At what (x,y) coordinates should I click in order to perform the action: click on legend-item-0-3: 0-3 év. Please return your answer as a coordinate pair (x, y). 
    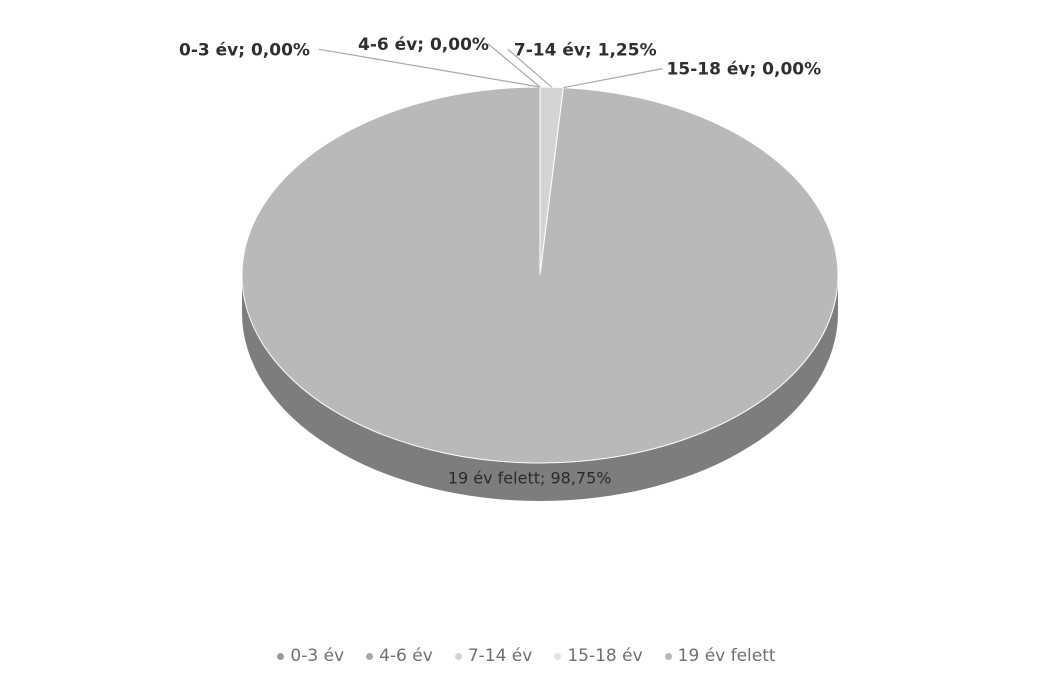
    Looking at the image, I should click on (310, 656).